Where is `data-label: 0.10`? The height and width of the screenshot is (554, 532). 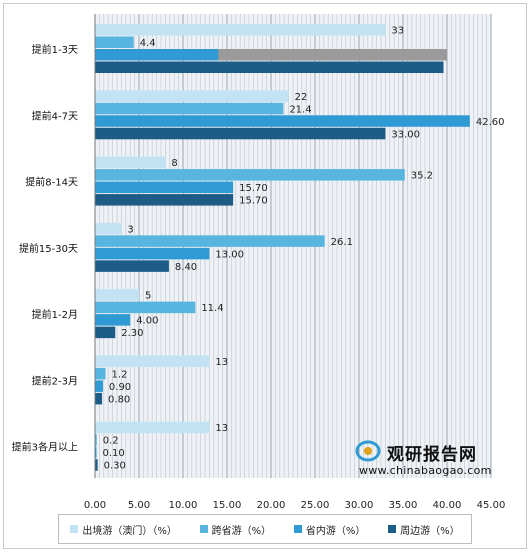 data-label: 0.10 is located at coordinates (114, 453).